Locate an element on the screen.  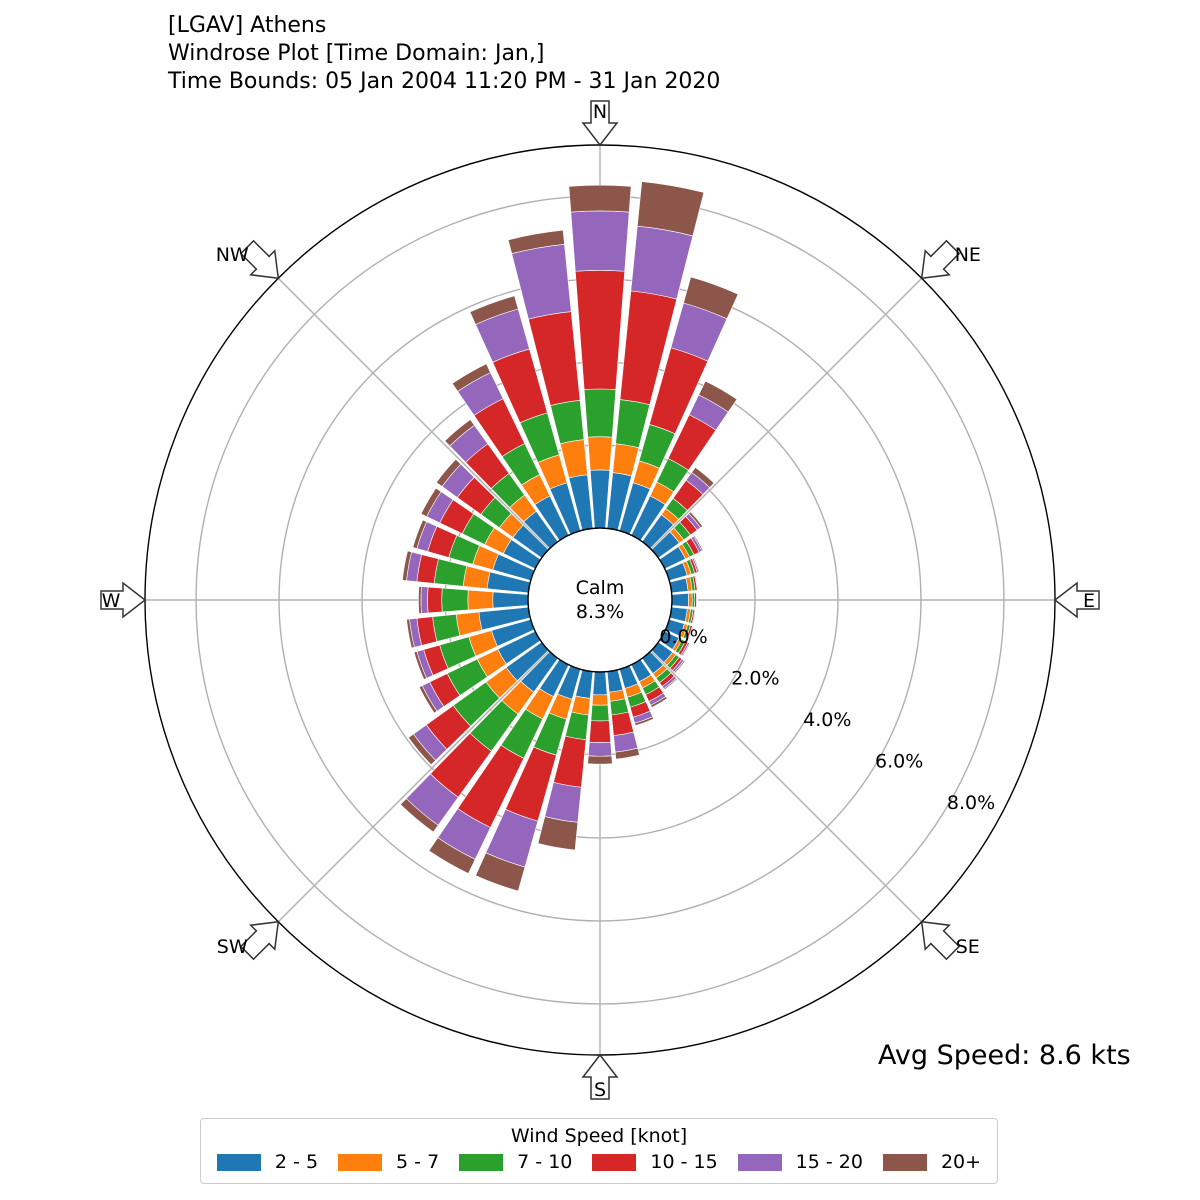
title-station: [LGAV] Athens is located at coordinates (247, 25).